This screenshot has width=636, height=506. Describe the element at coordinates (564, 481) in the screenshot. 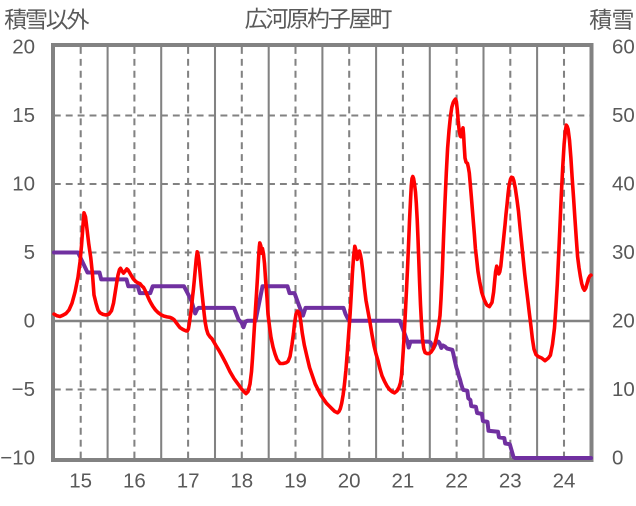

I see `svg-text: 24` at that location.